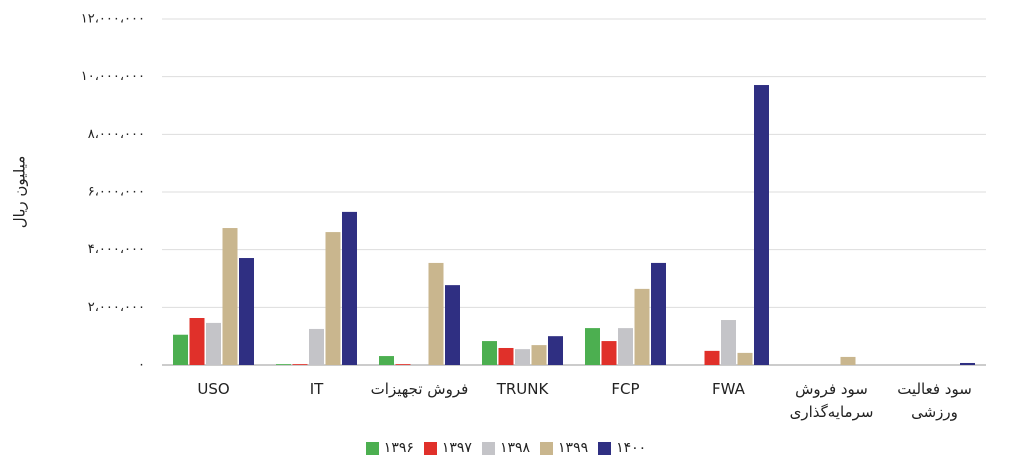 The height and width of the screenshot is (459, 1012). Describe the element at coordinates (213, 389) in the screenshot. I see `x-tick-label: USO` at that location.